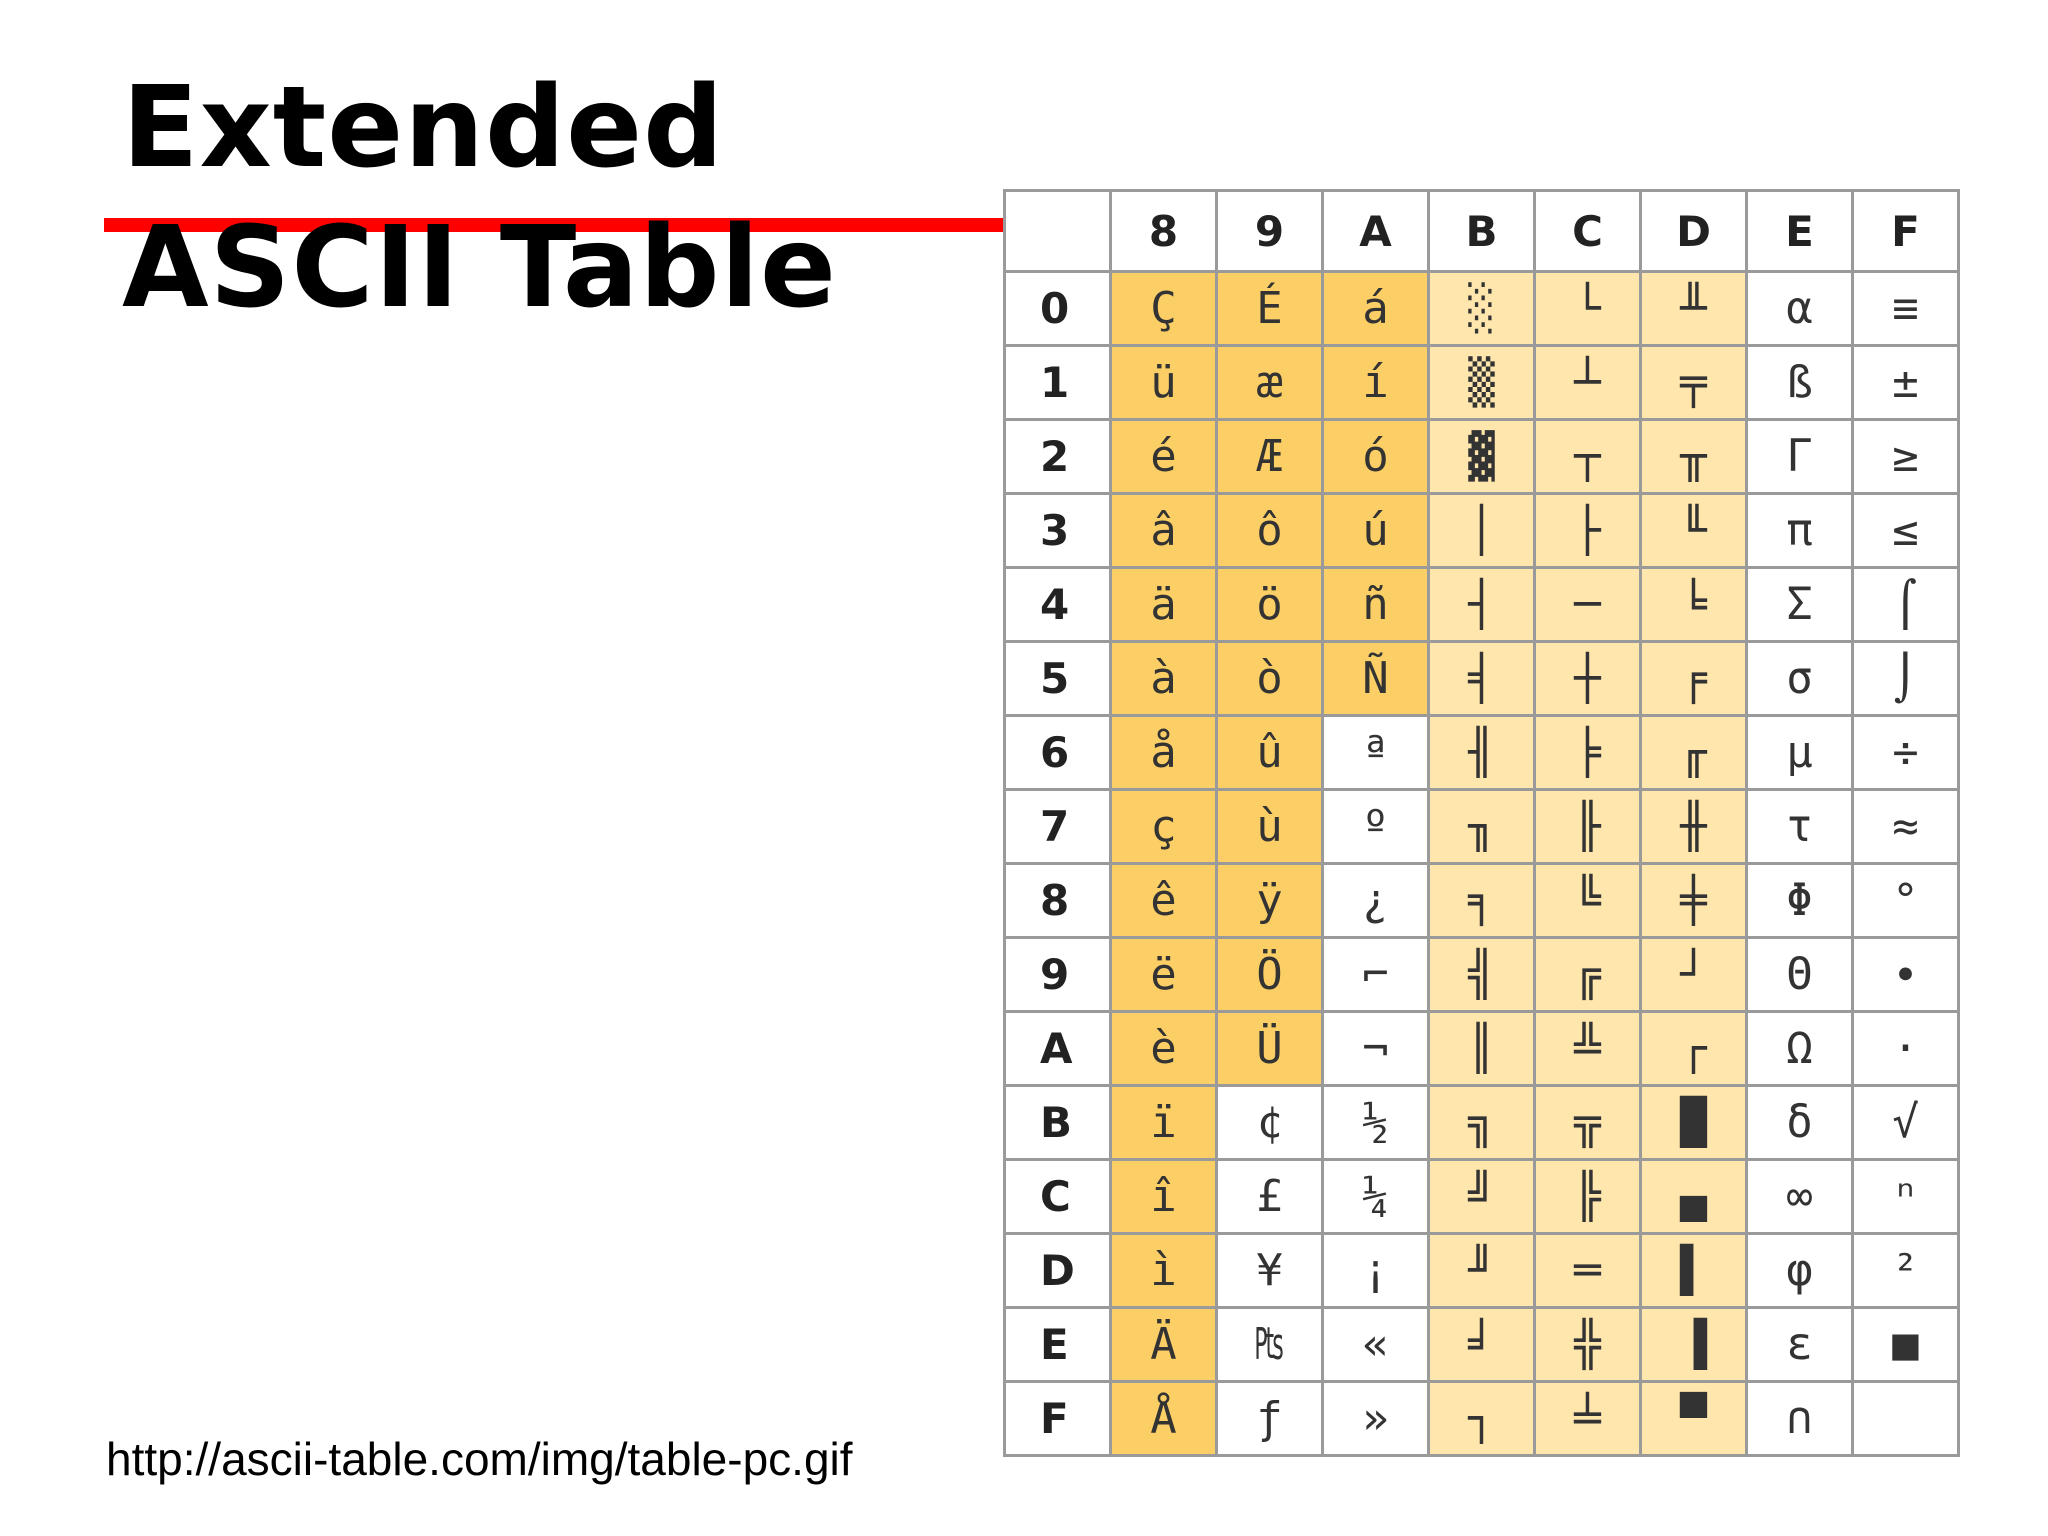 The image size is (2048, 1536). I want to click on table-row: 8 ê ÿ ¿ ╕ ╚ ╪ Φ °, so click(1481, 900).